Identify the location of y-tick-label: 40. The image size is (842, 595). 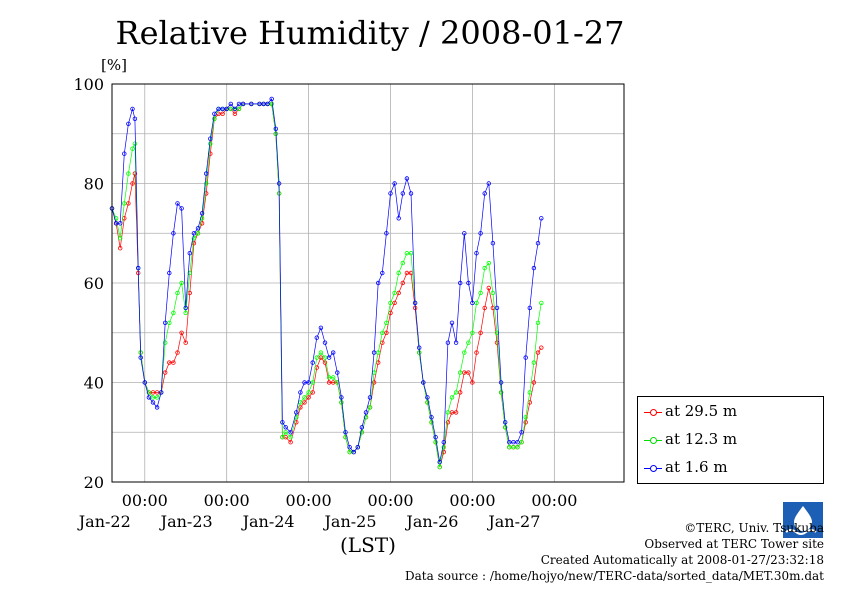
(94, 383).